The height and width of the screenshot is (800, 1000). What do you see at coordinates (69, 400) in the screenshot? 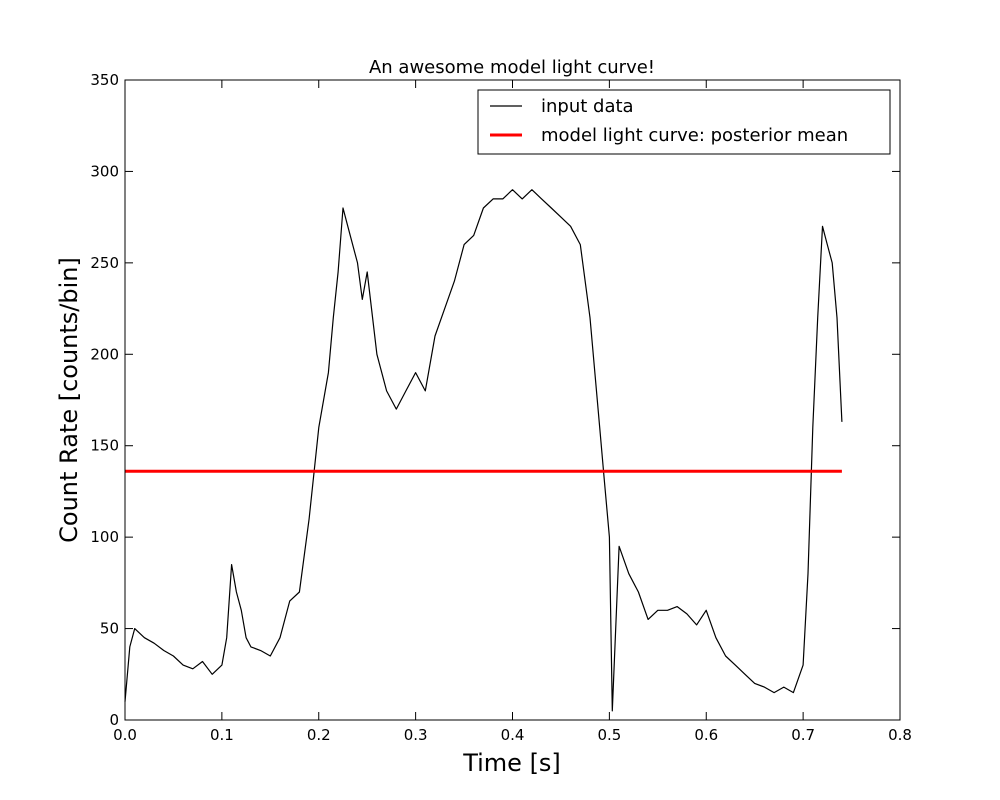
I see `y-axis-label: Count Rate [counts/bin]` at bounding box center [69, 400].